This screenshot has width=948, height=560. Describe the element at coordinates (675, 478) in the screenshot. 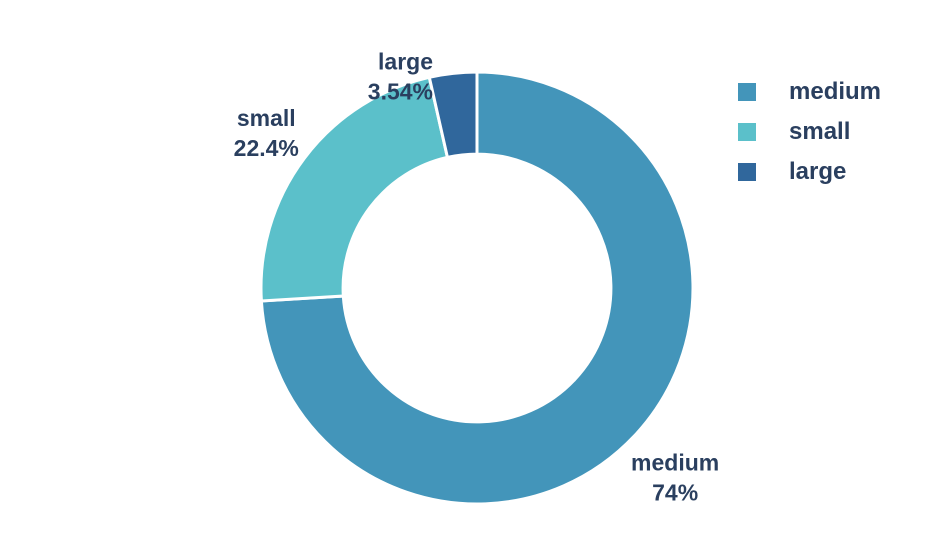

I see `slice-label-medium: medium 74%` at that location.